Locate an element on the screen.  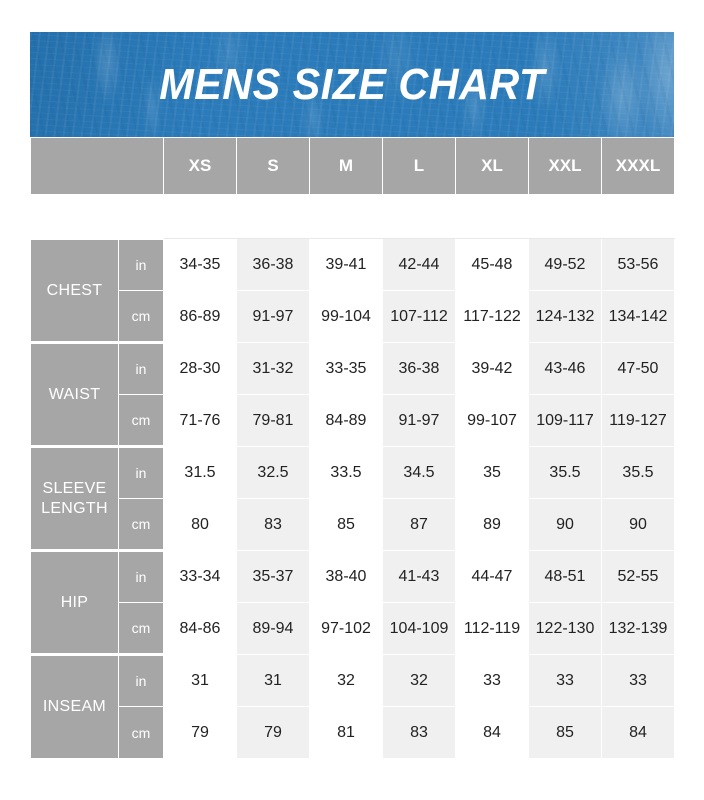
cell-hip-cm-m: 97-102 is located at coordinates (346, 628).